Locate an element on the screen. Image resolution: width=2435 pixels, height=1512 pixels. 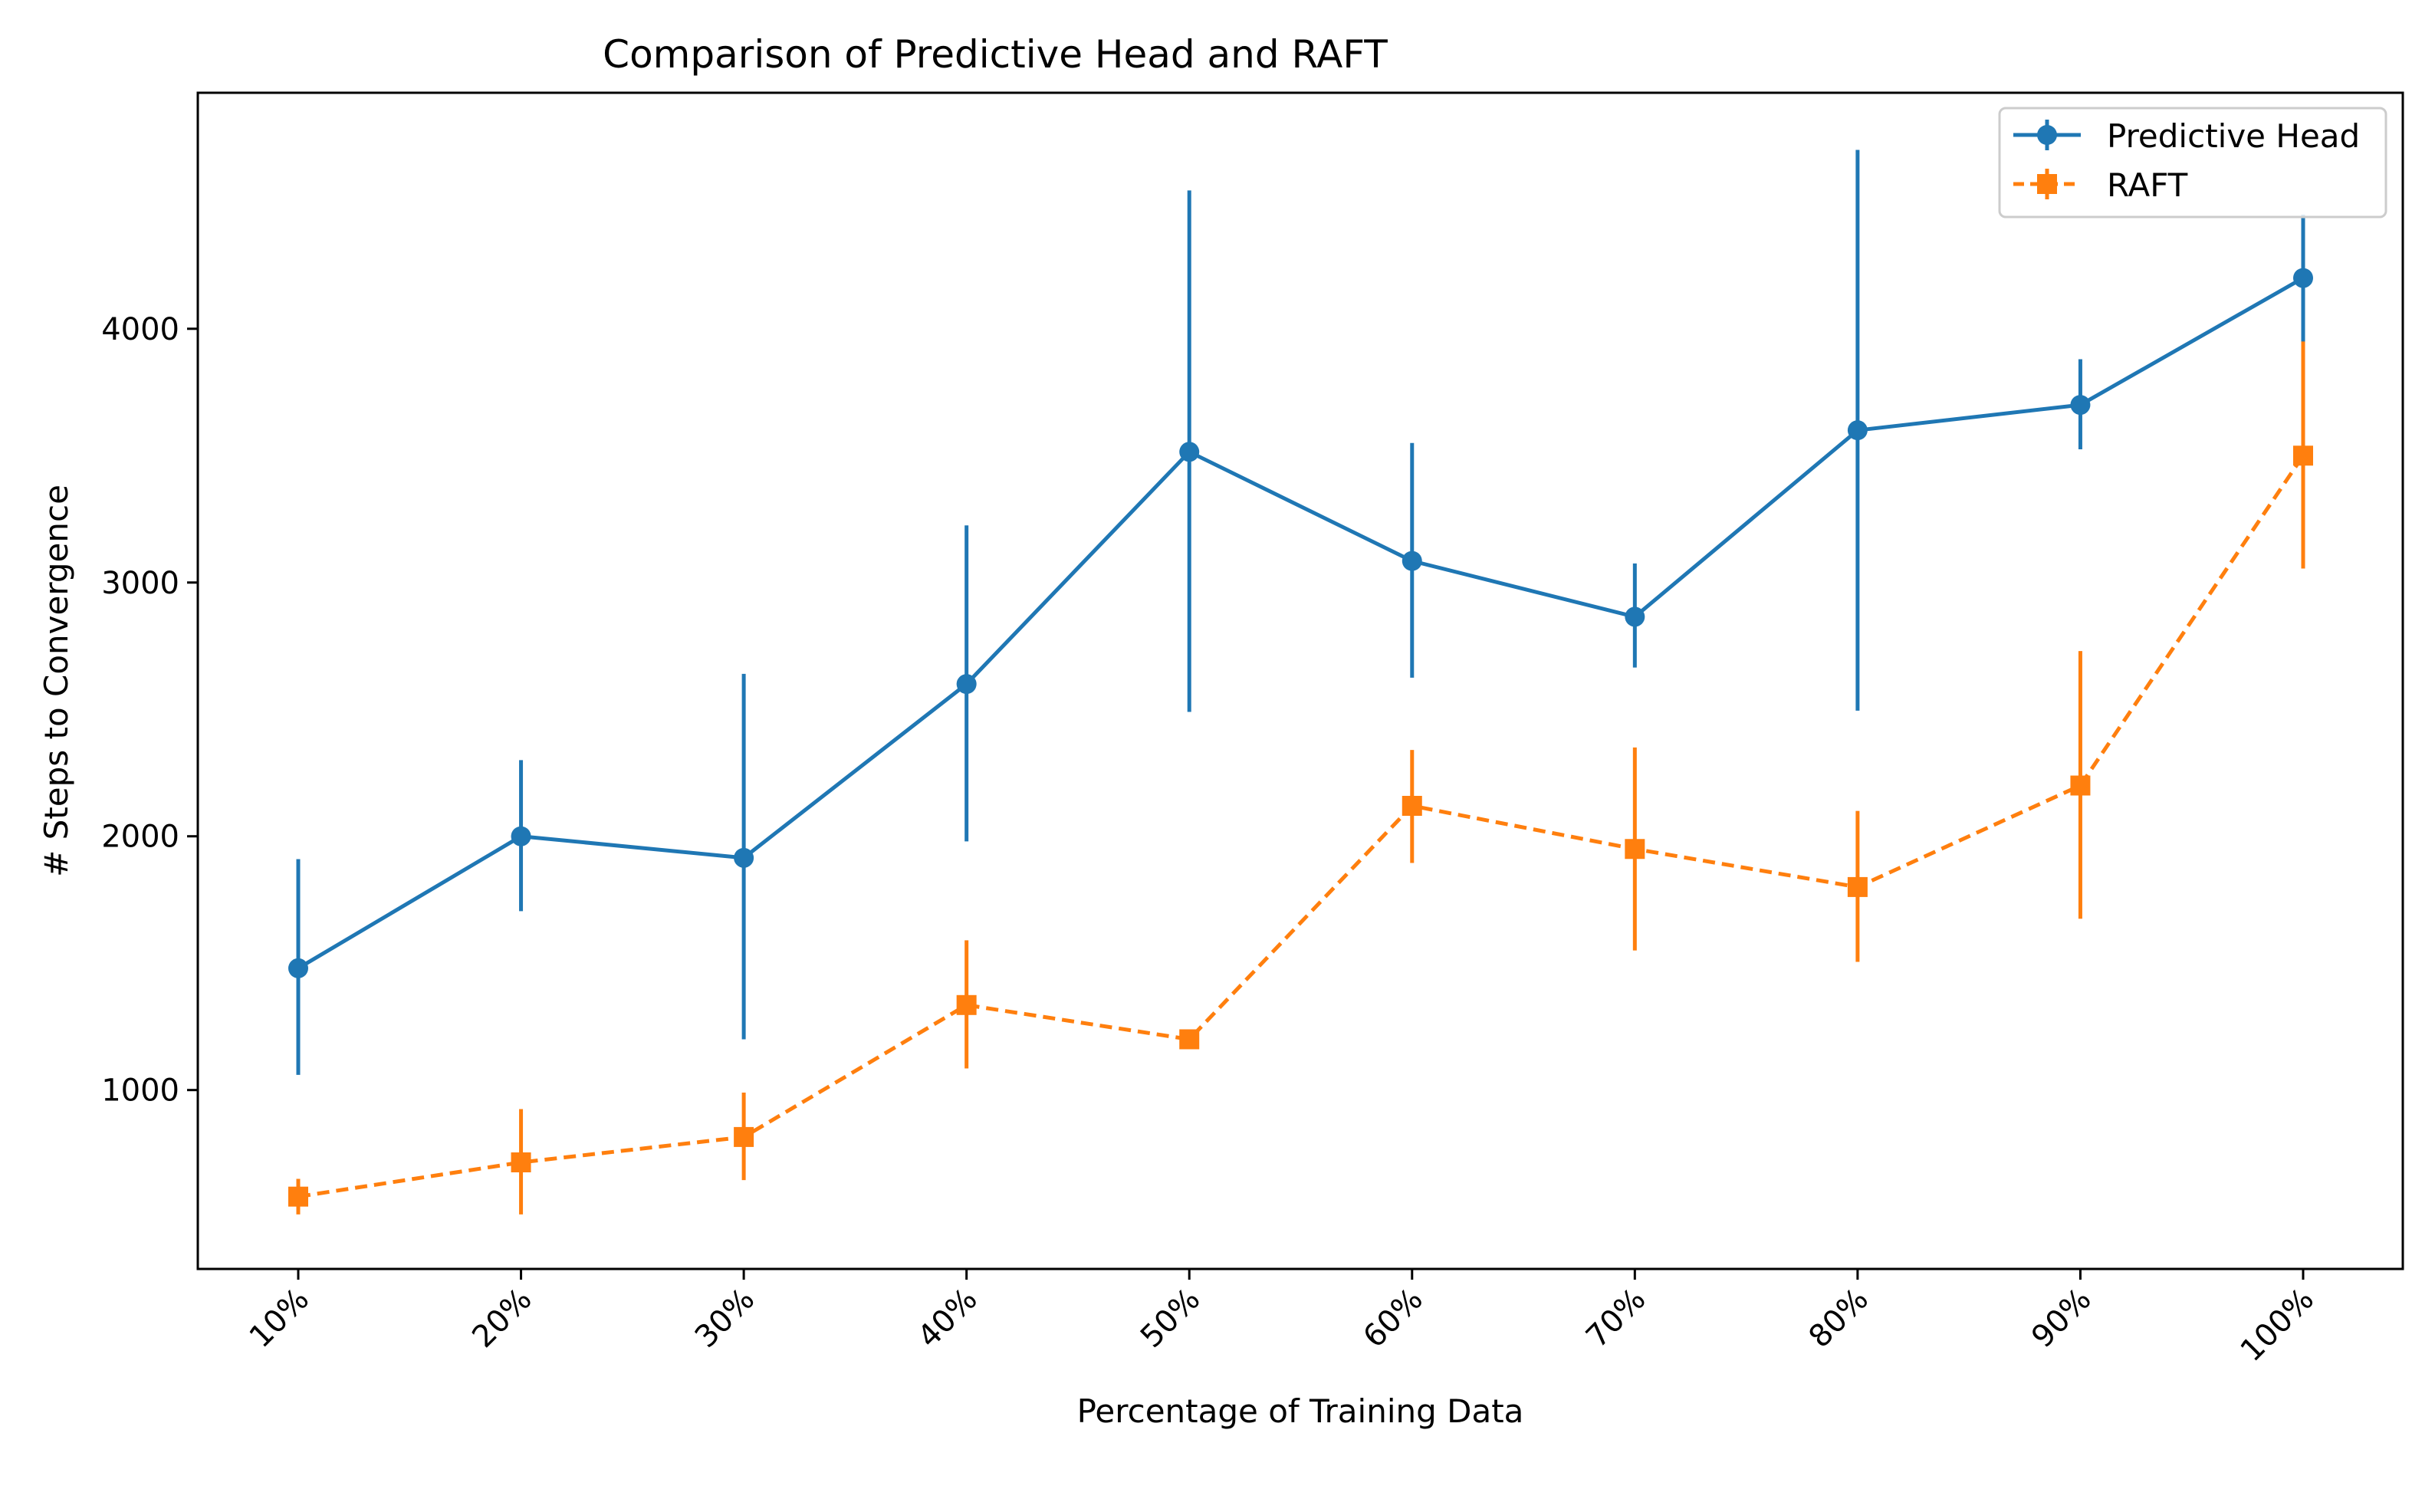
legend-marker-predictive-head is located at coordinates (2047, 135).